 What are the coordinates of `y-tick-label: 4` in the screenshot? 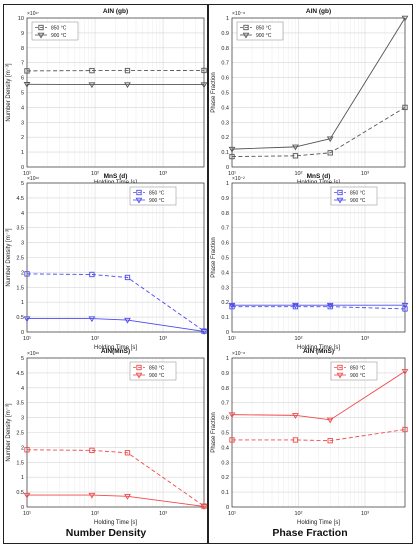 It's located at (22, 389).